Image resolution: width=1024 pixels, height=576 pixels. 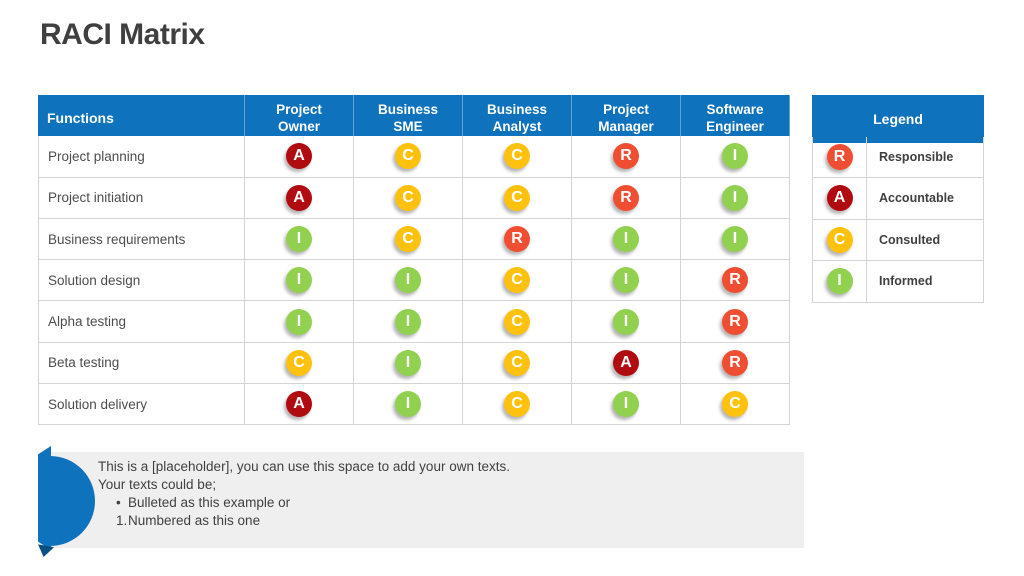 What do you see at coordinates (451, 521) in the screenshot?
I see `placeholder-numbered-item: 1.Numbered as this one` at bounding box center [451, 521].